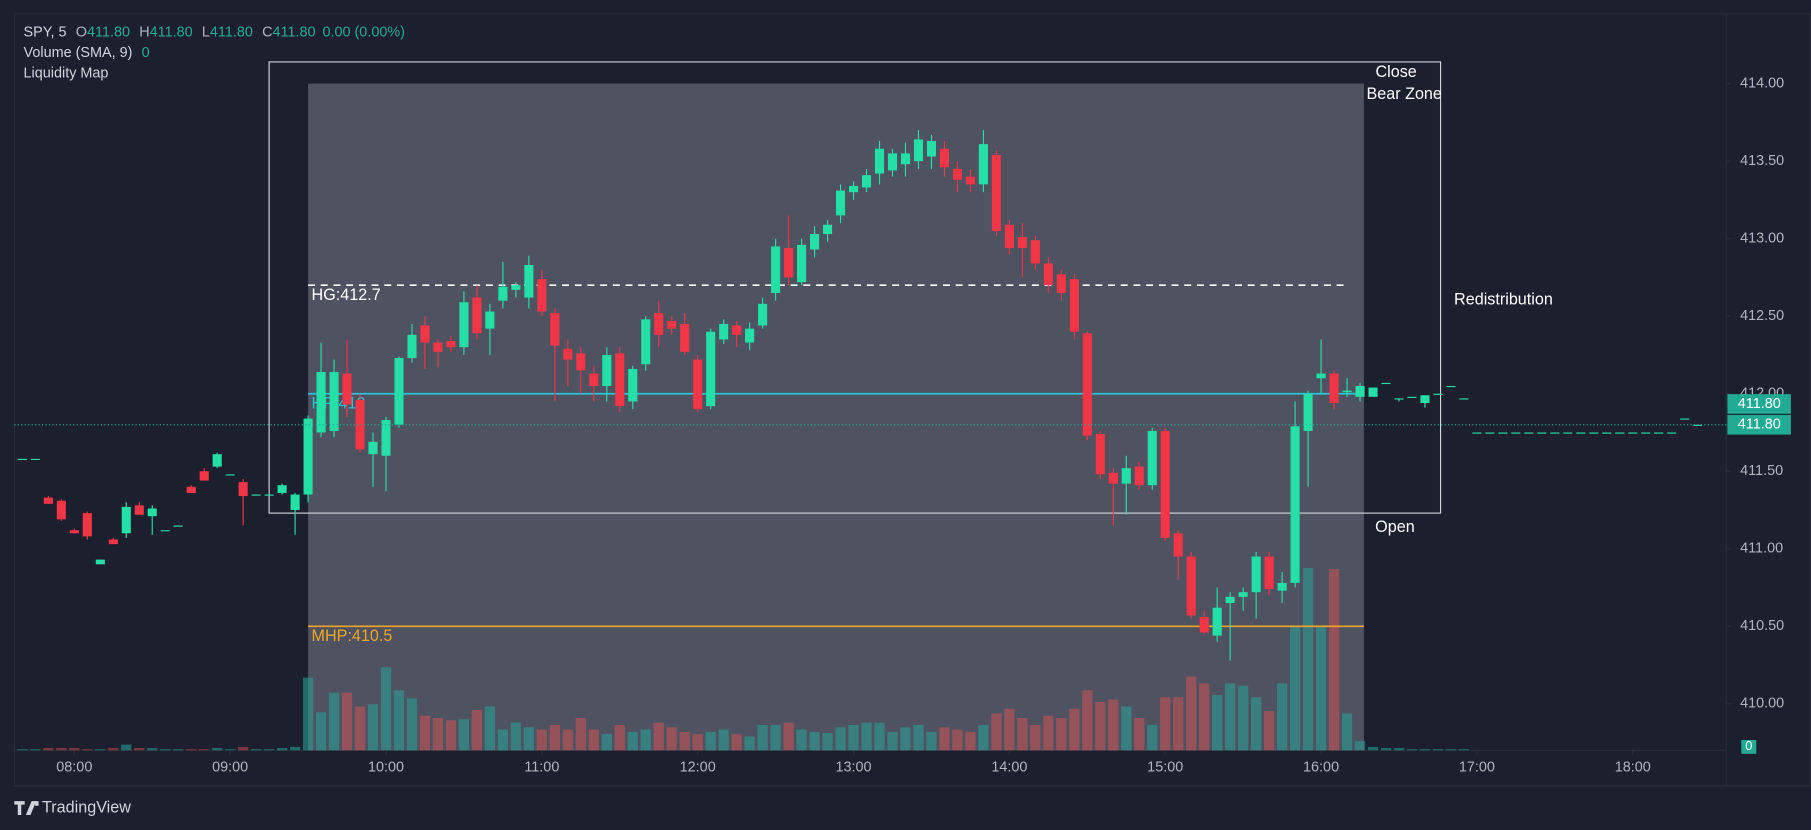 Image resolution: width=1811 pixels, height=830 pixels. I want to click on x-tick-label: 13:00, so click(854, 767).